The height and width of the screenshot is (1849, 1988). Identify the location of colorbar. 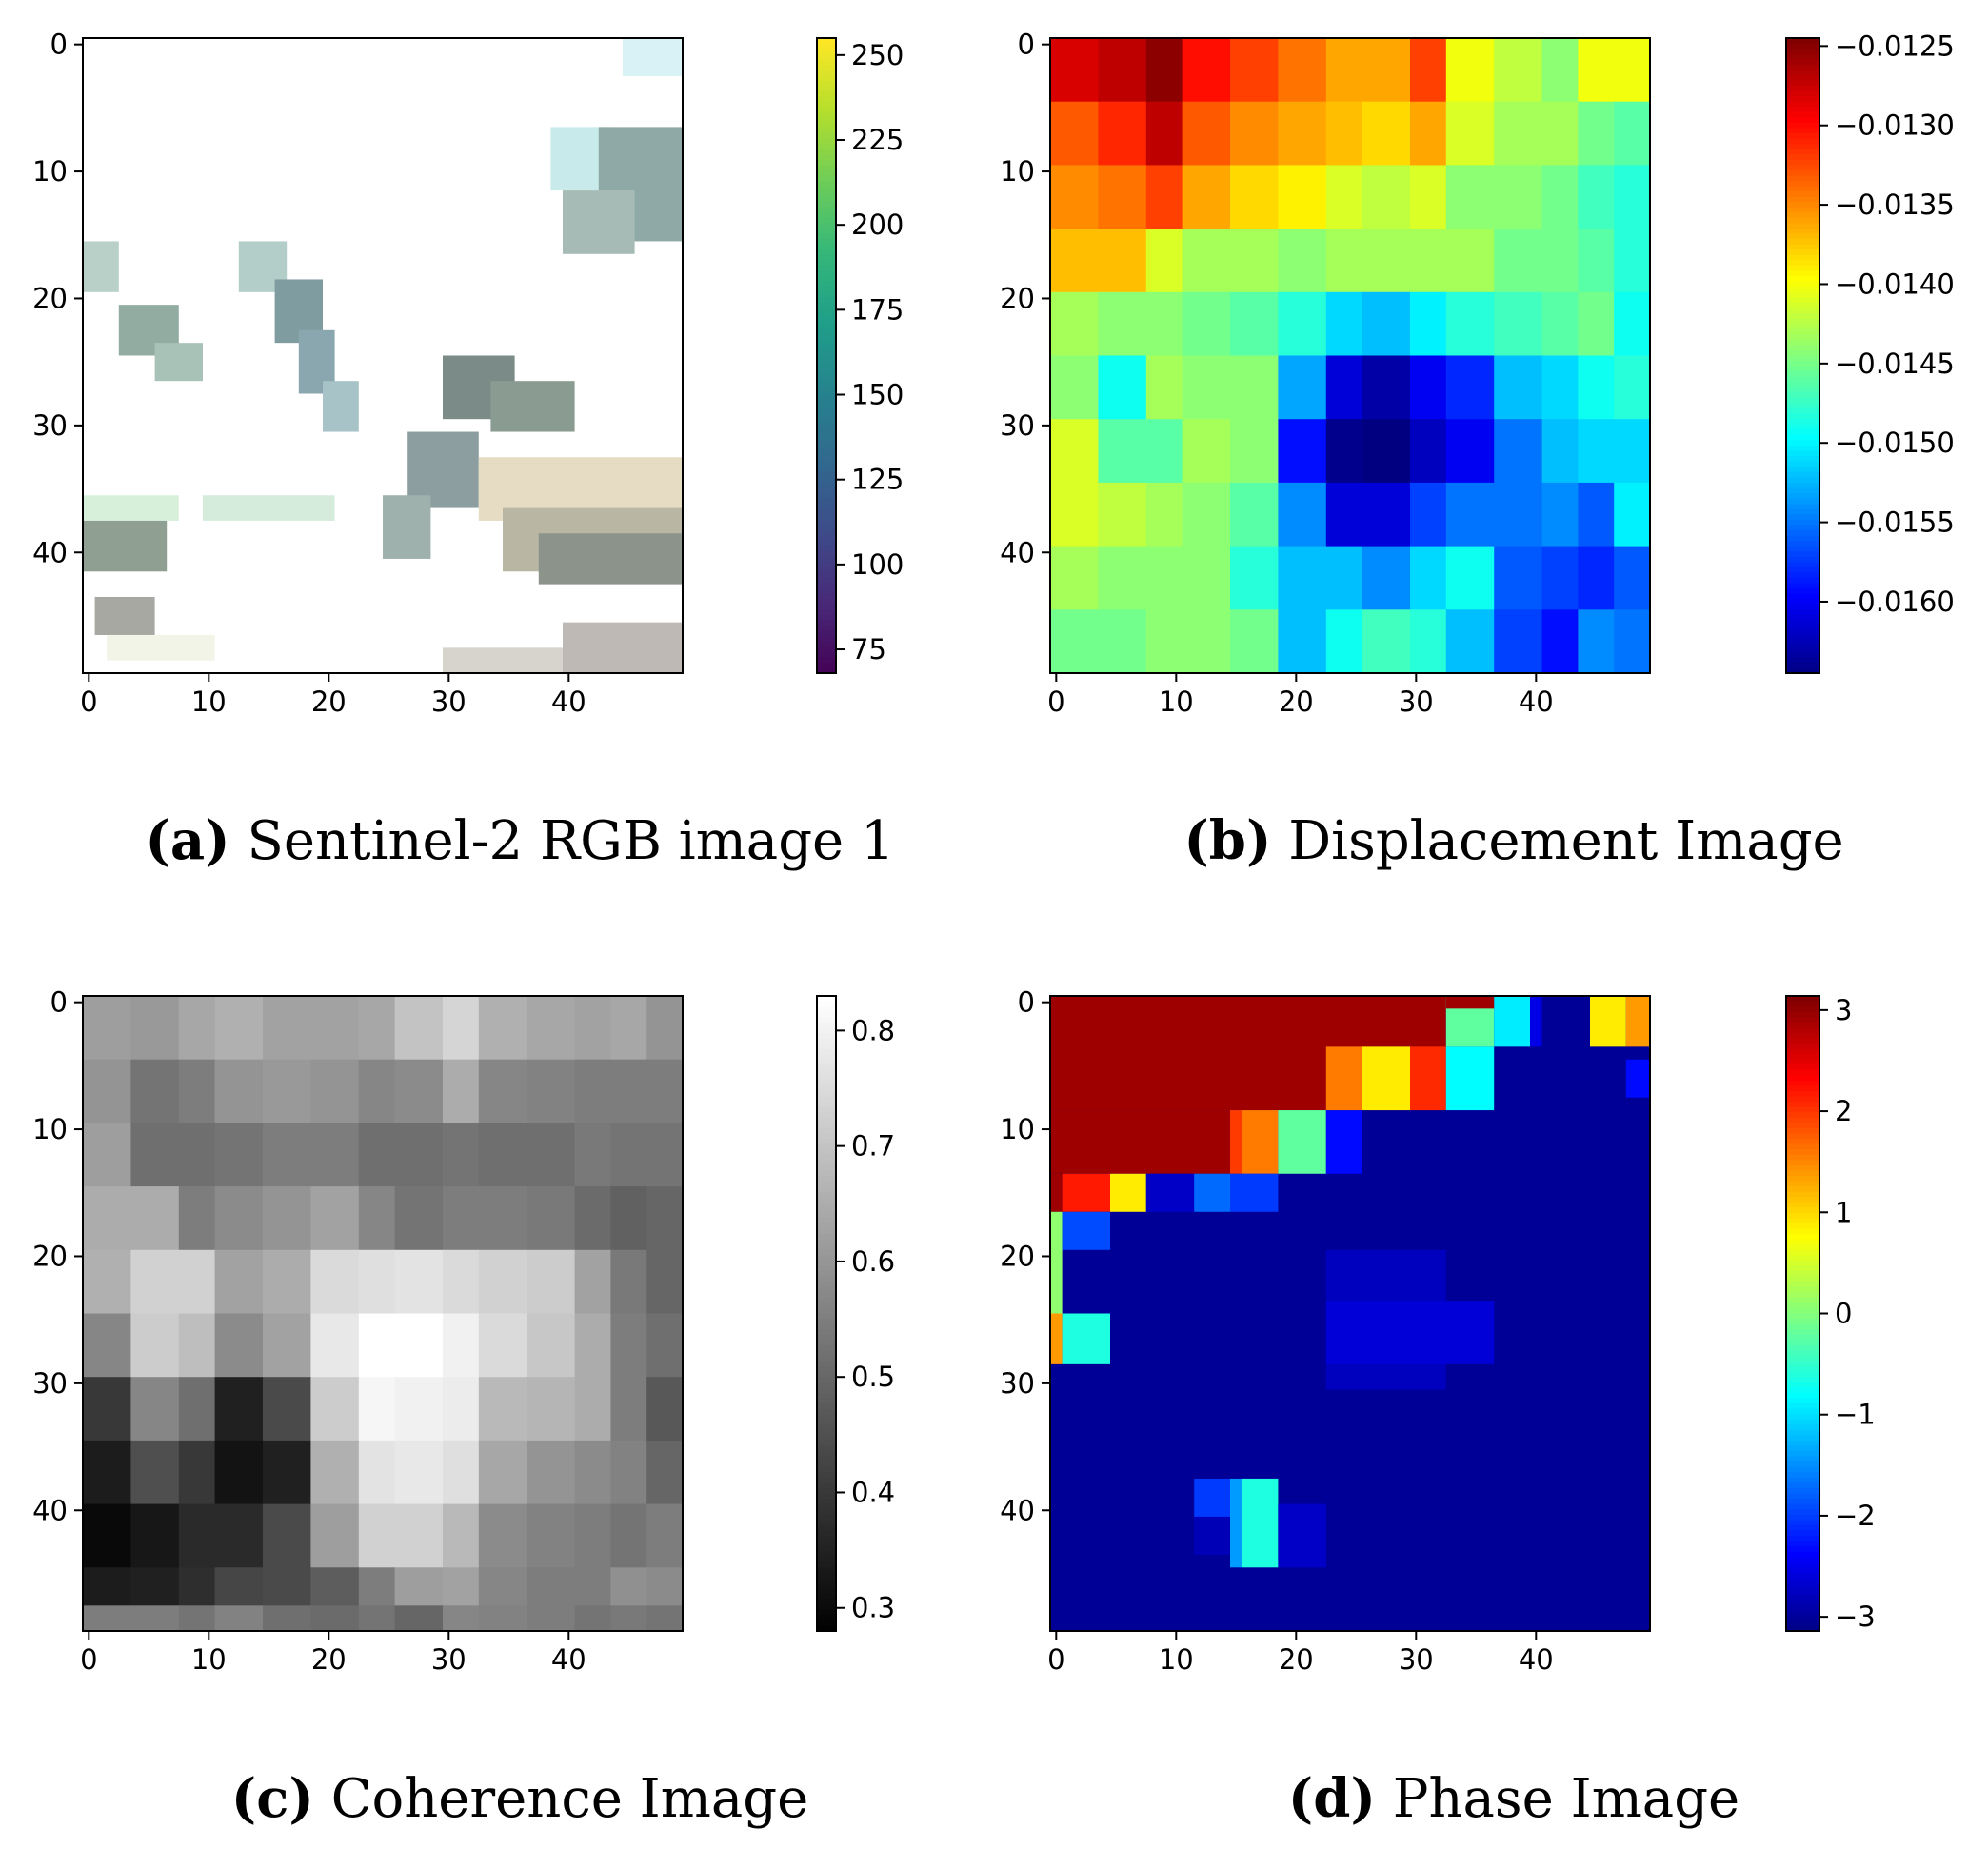
(826, 356).